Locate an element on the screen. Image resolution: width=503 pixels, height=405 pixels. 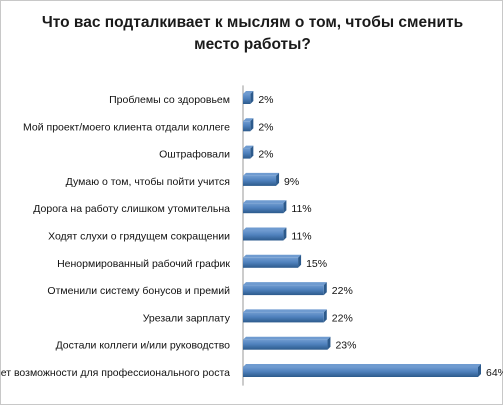
category-label: Ходят слухи о грядущем сокращении is located at coordinates (139, 237).